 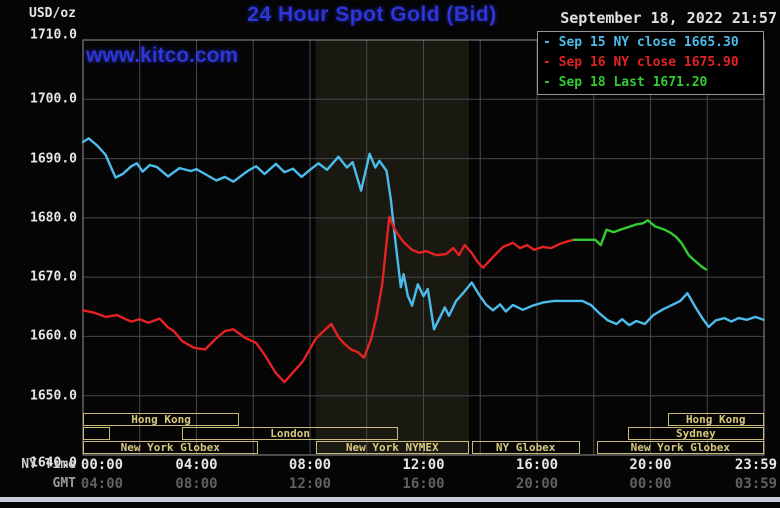 What do you see at coordinates (641, 42) in the screenshot?
I see `legend-row: - Sep 15 NY close 1665.30` at bounding box center [641, 42].